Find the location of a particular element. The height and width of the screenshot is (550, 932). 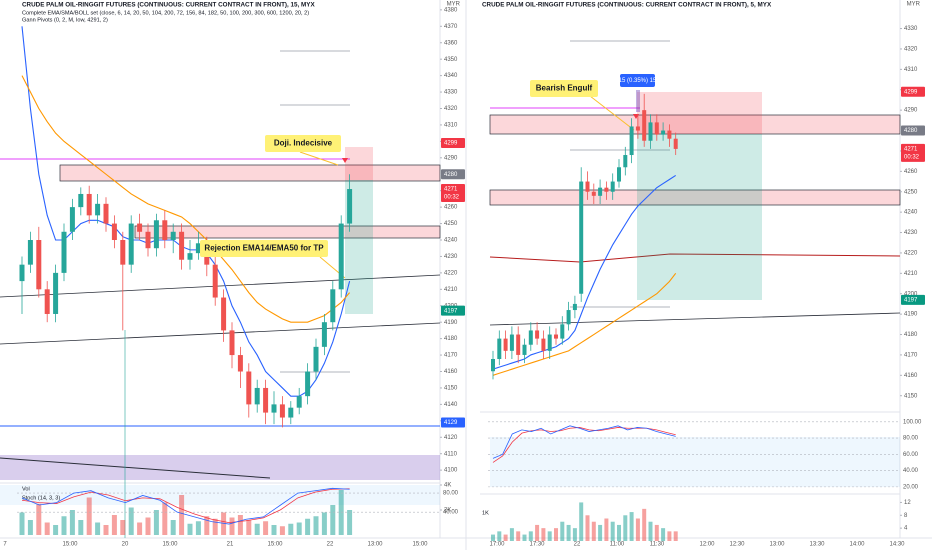

annotation-box is located at coordinates (637, 80).